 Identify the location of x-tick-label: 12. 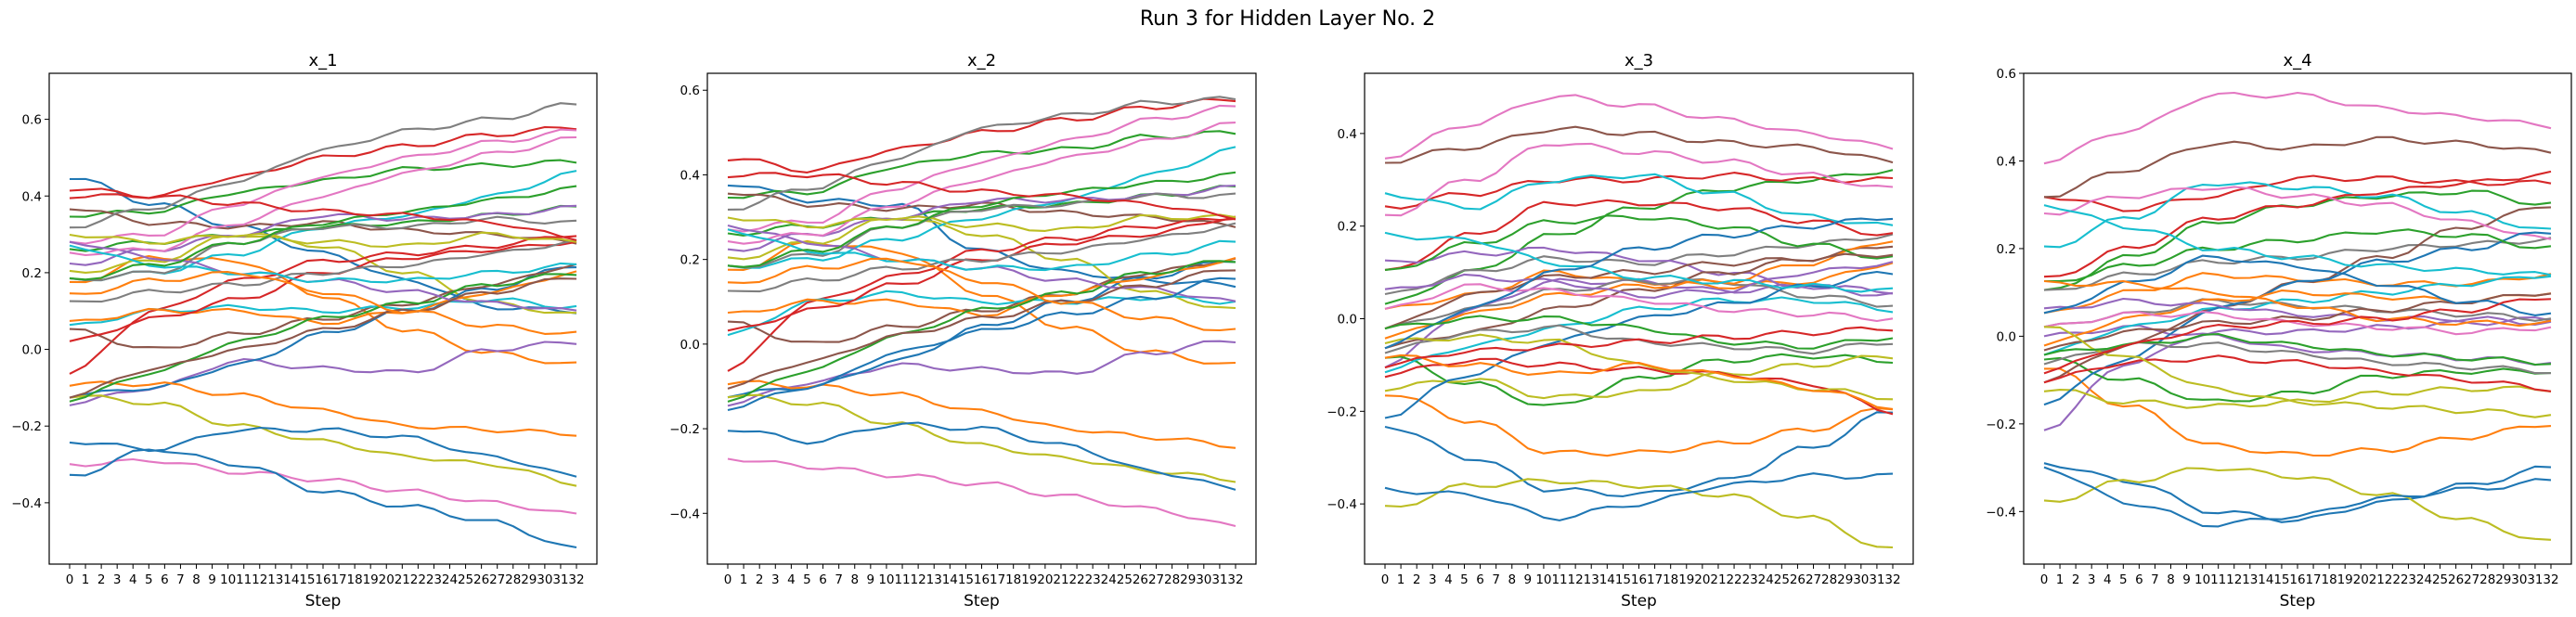
(2234, 579).